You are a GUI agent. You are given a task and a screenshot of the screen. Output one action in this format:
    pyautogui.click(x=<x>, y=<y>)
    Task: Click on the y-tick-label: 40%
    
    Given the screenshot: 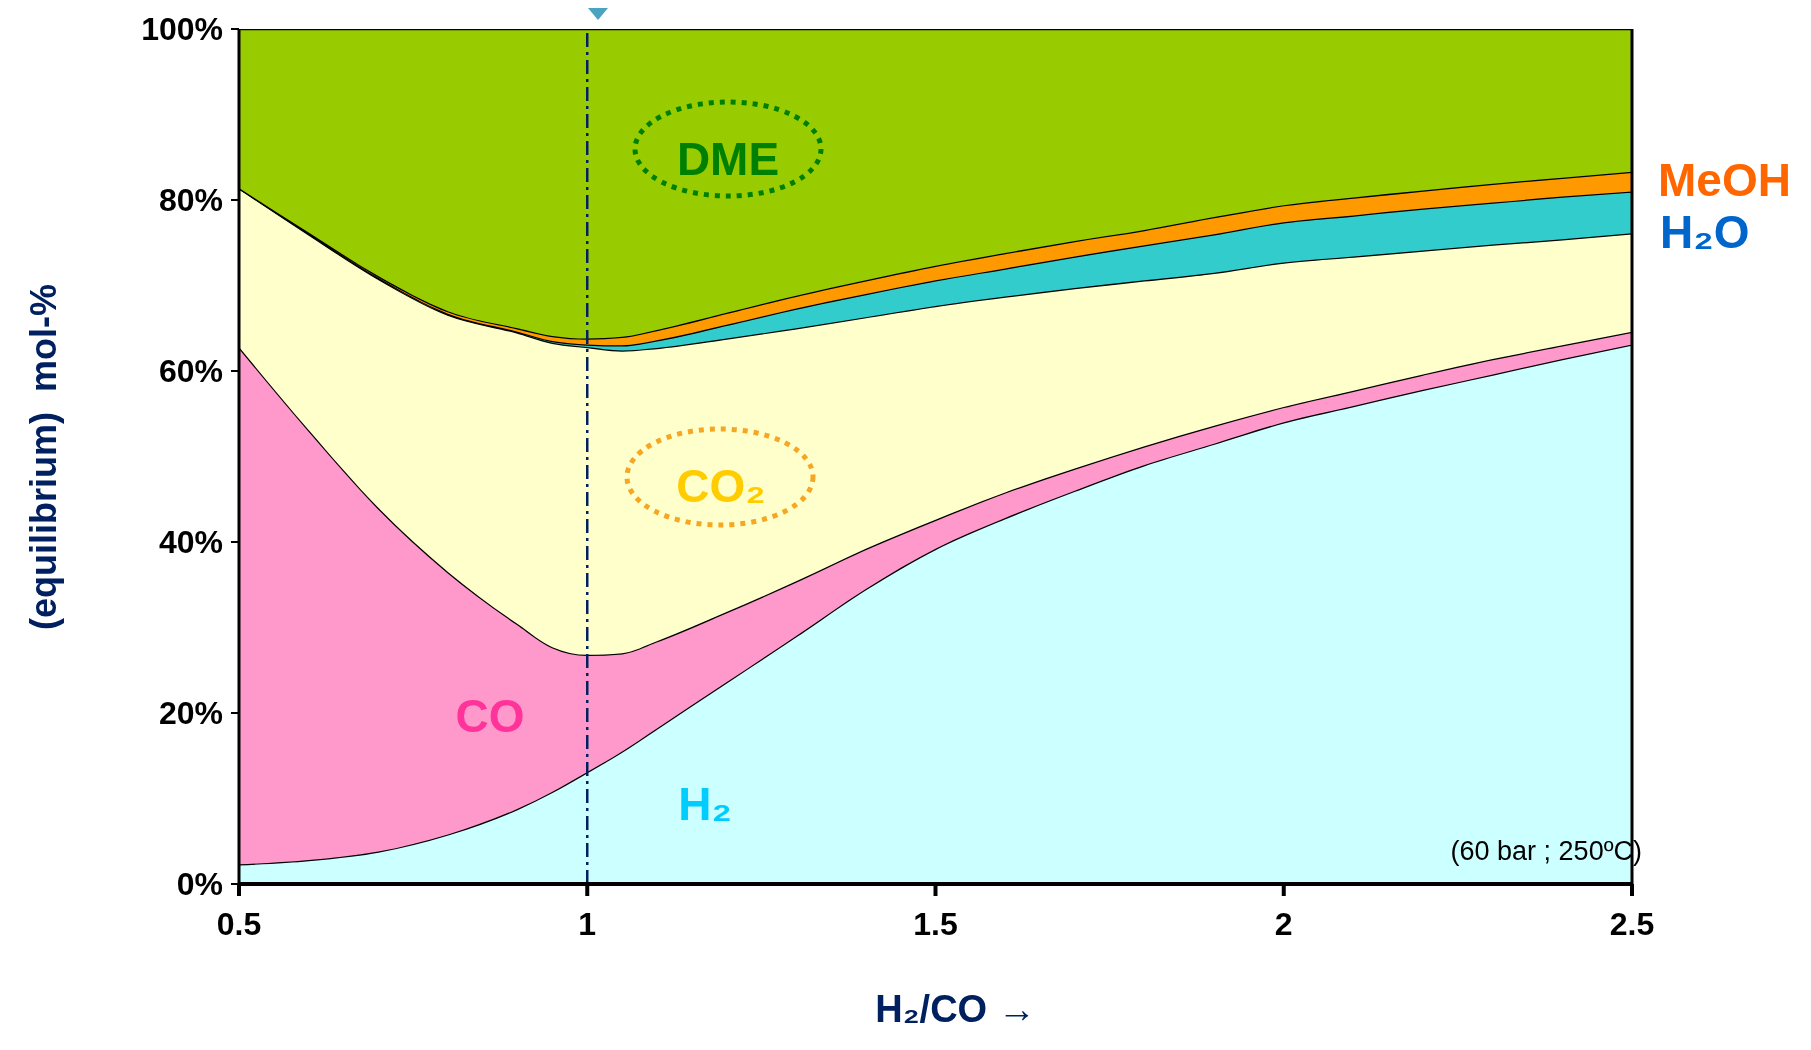 What is the action you would take?
    pyautogui.click(x=190, y=542)
    